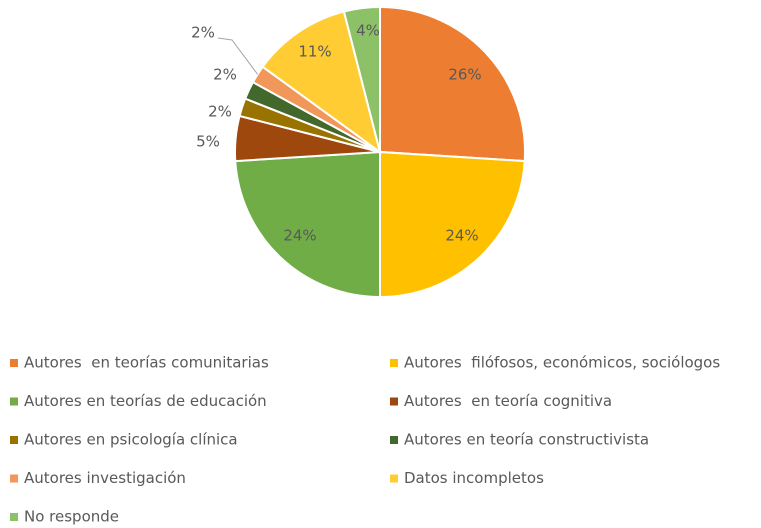 This screenshot has width=761, height=528. I want to click on legend-label: No responde, so click(71, 517).